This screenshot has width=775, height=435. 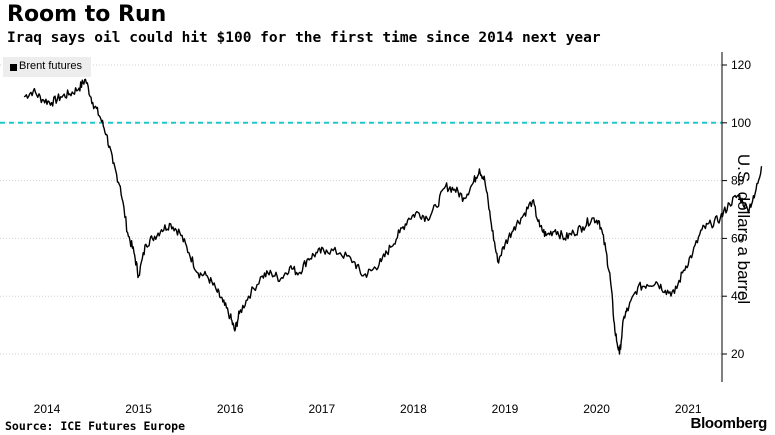 I want to click on legend-label: Brent futures, so click(x=50, y=66).